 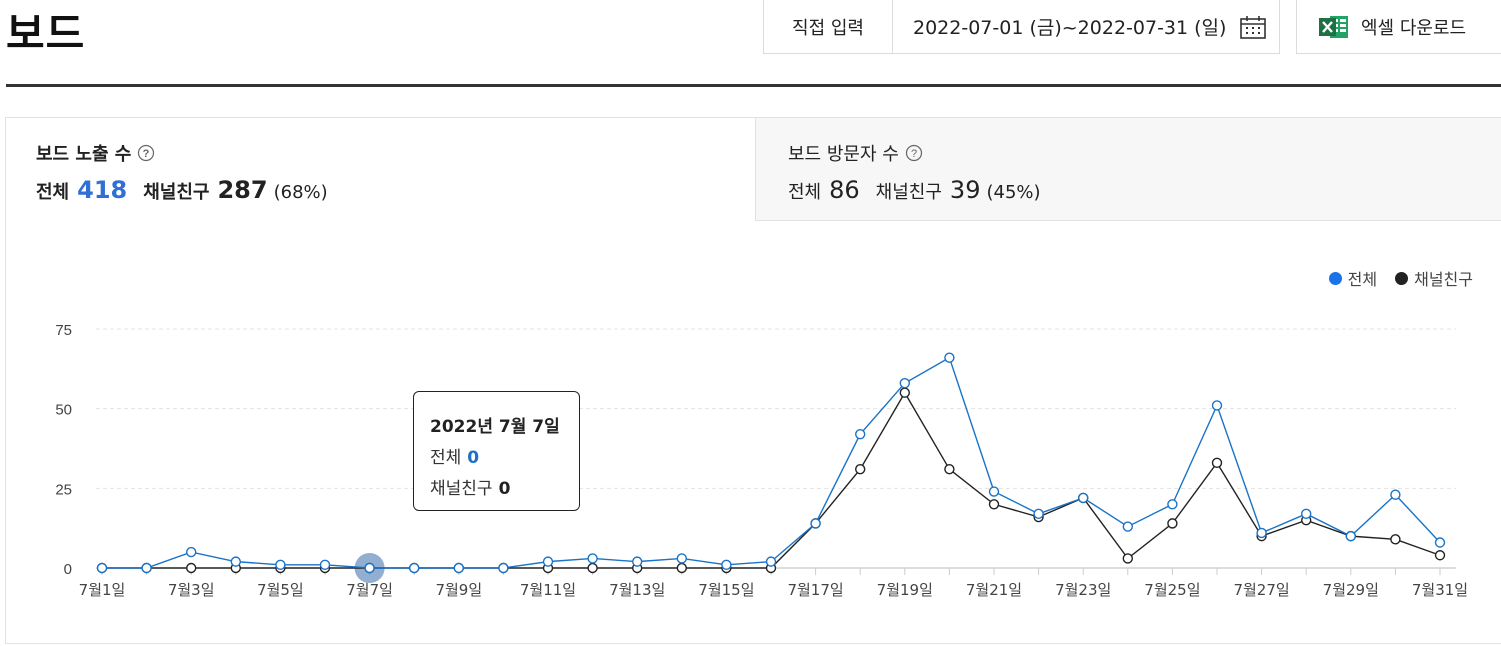 I want to click on x-tick-label: 7월9일, so click(x=458, y=590).